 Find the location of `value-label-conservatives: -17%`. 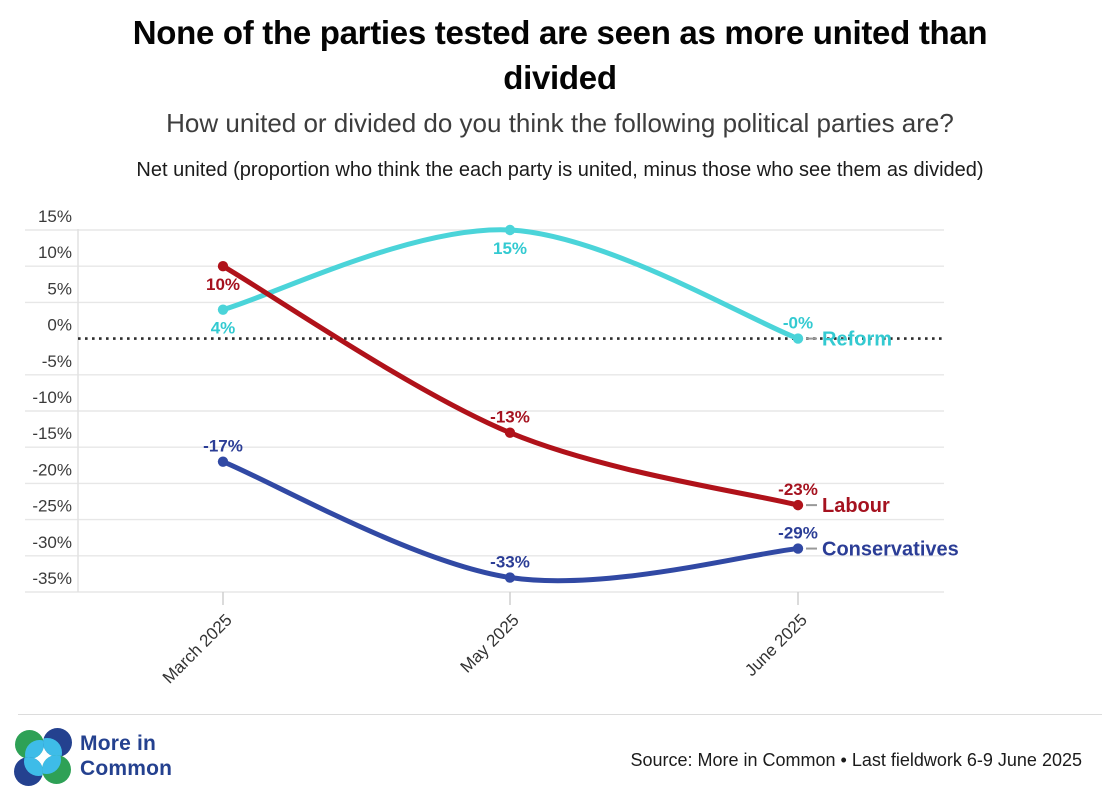

value-label-conservatives: -17% is located at coordinates (223, 446).